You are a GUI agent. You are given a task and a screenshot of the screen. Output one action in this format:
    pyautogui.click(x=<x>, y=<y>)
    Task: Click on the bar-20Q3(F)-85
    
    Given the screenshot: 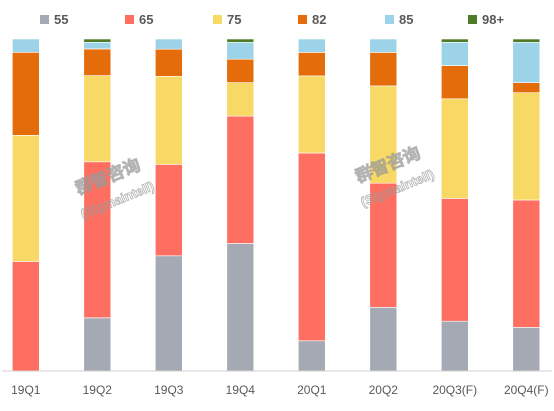 What is the action you would take?
    pyautogui.click(x=454, y=53)
    